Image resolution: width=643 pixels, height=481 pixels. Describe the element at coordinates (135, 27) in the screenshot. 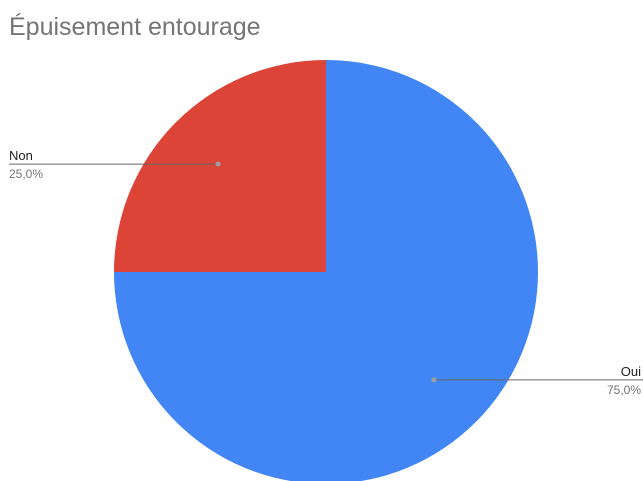

I see `chart-title: Épuisement entourage` at that location.